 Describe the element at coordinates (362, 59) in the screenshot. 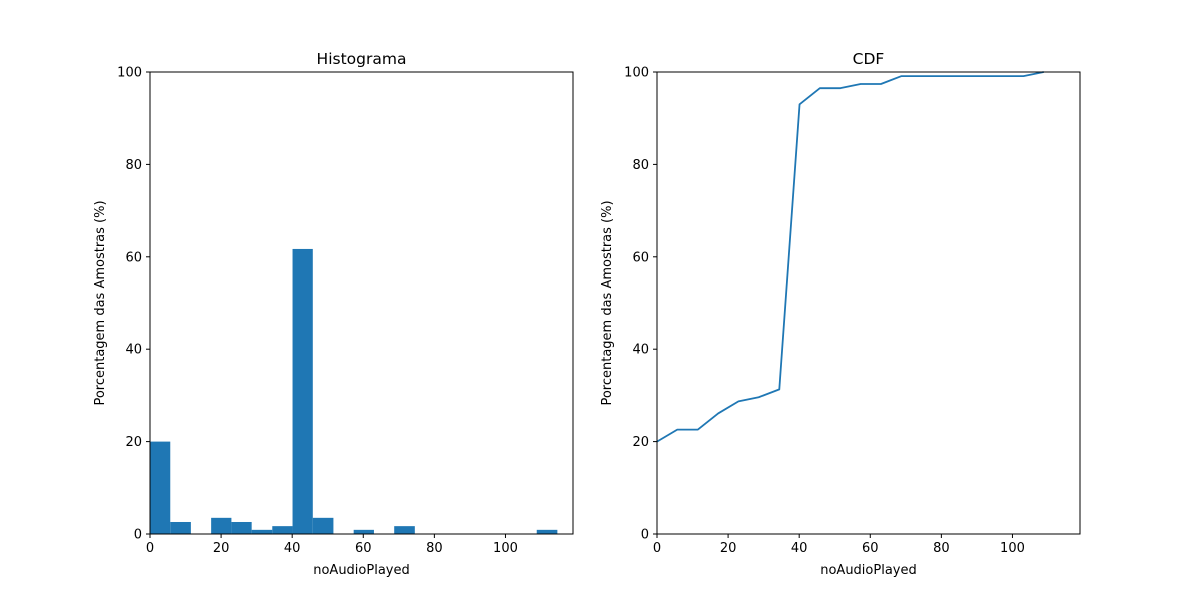

I see `chart-title: Histograma` at that location.